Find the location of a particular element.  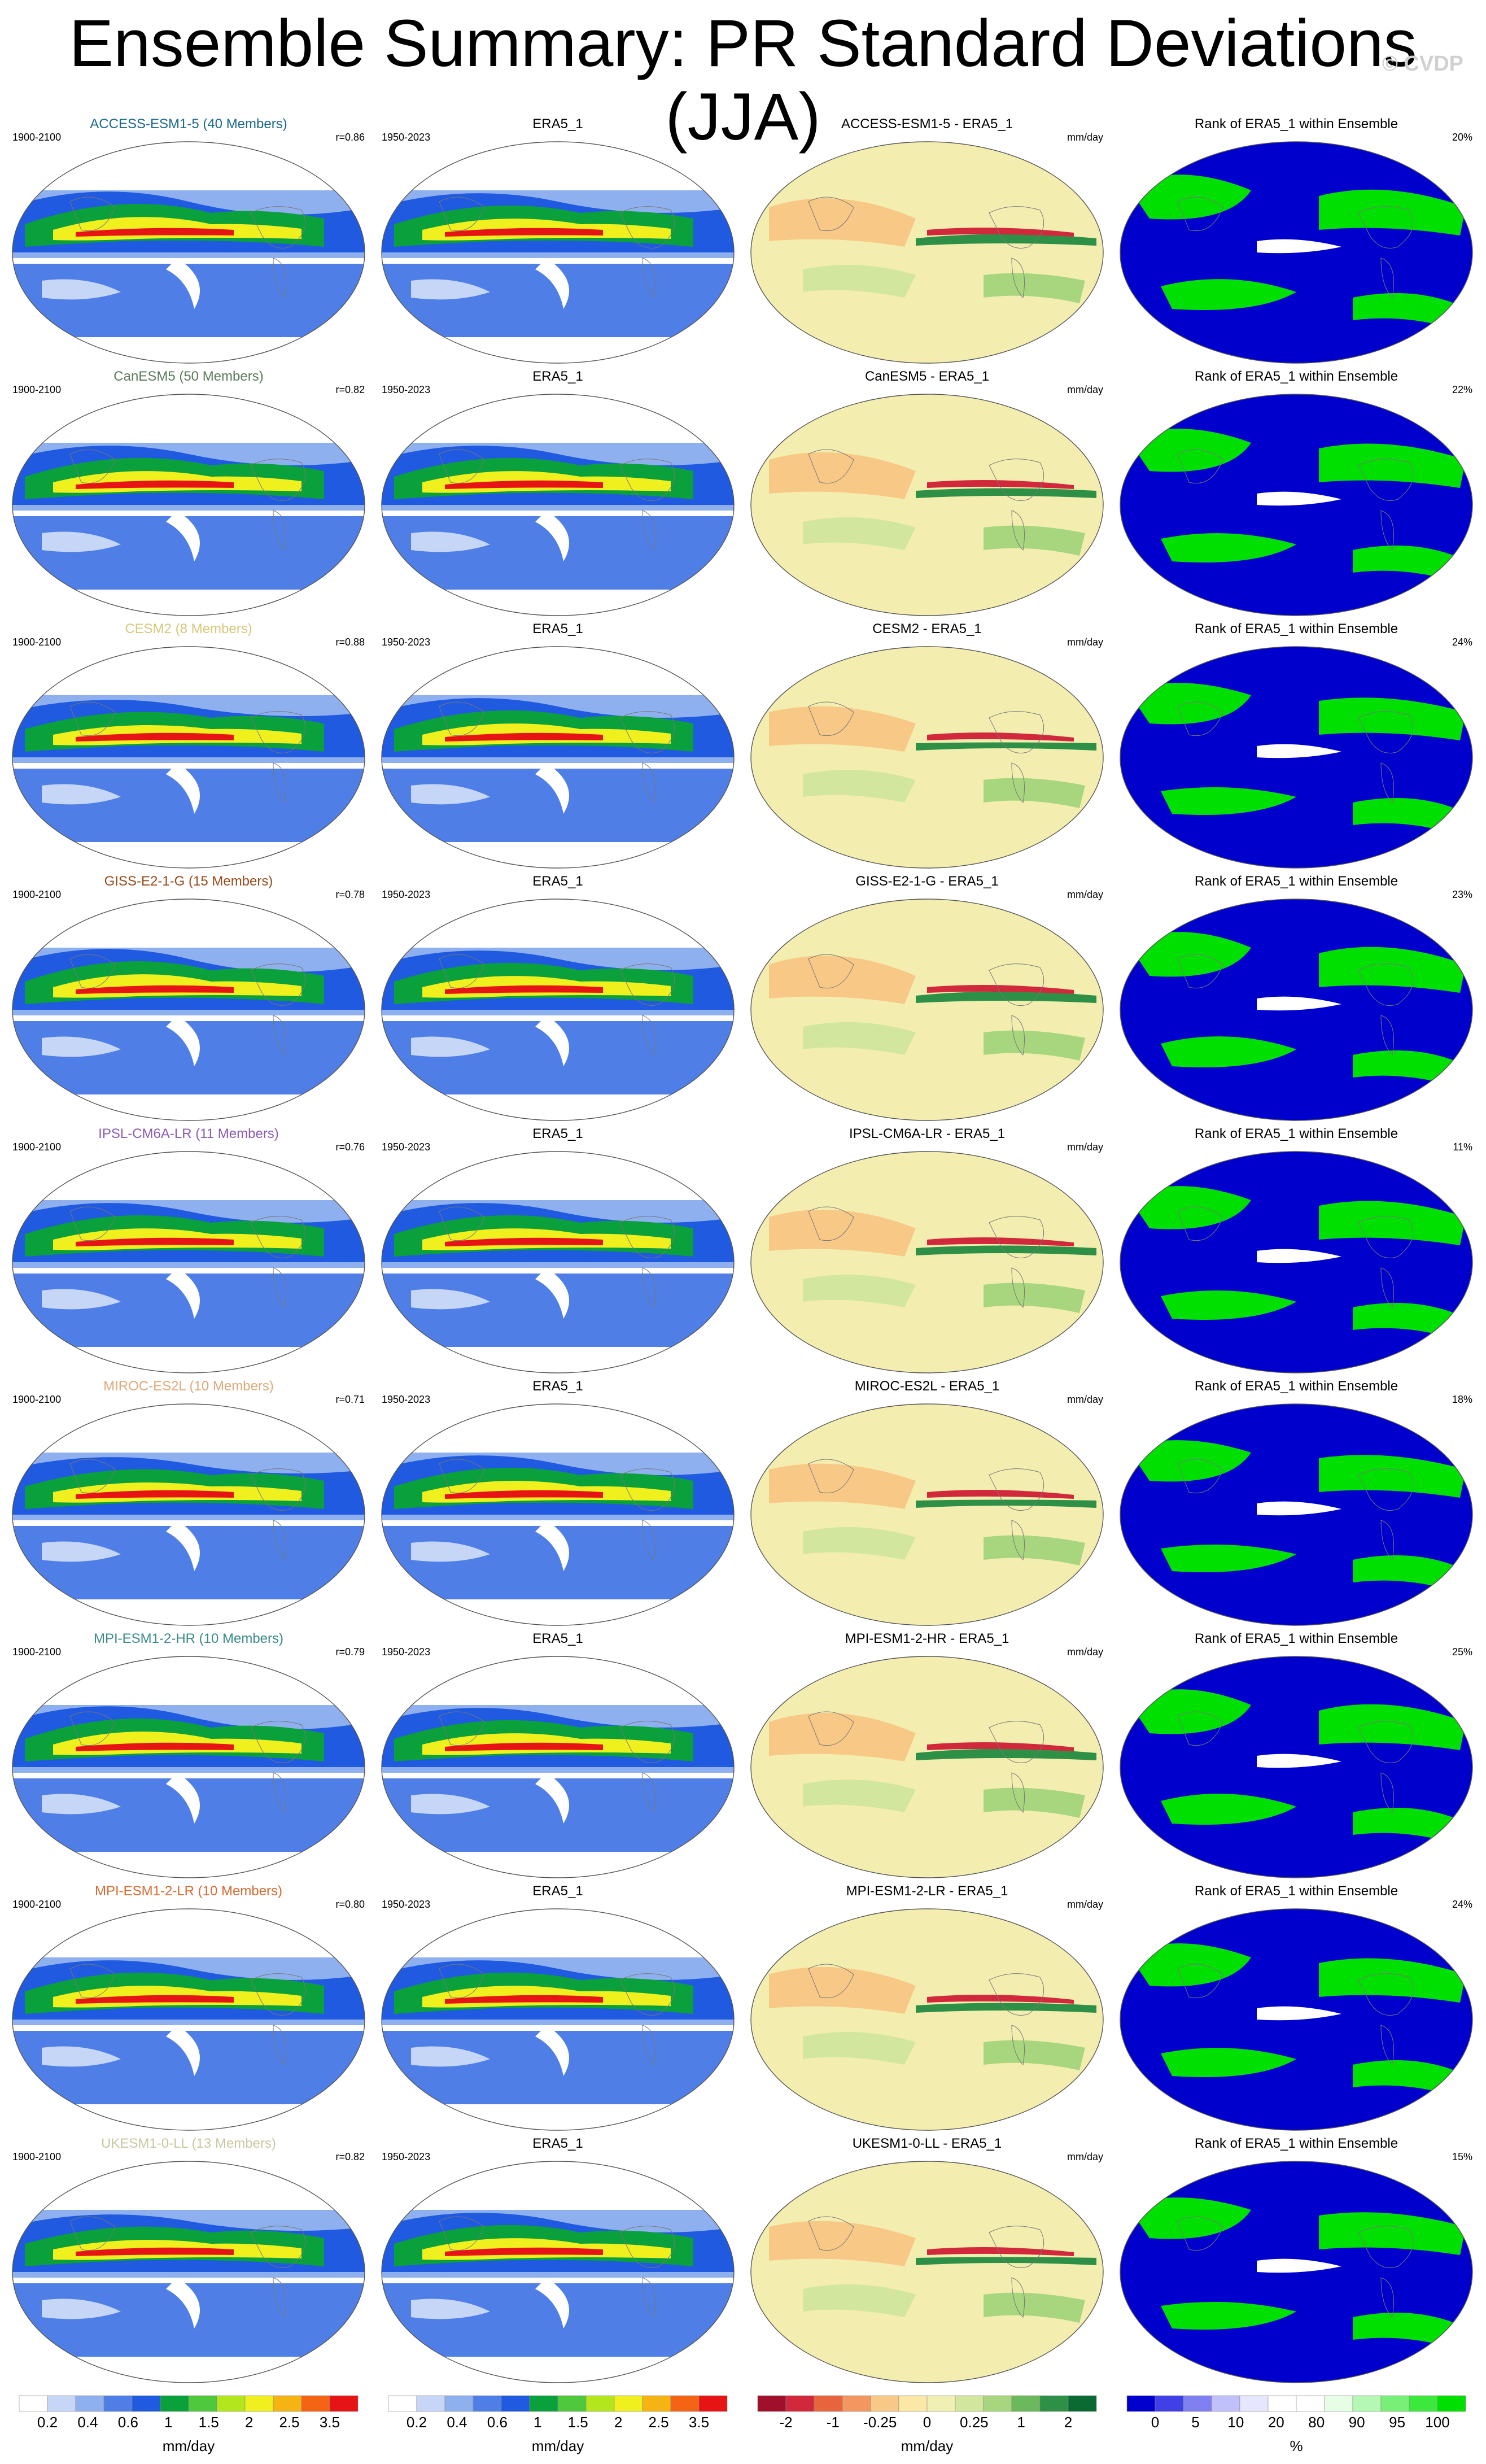

colorbar-tick-label: 1.5 is located at coordinates (209, 2422).